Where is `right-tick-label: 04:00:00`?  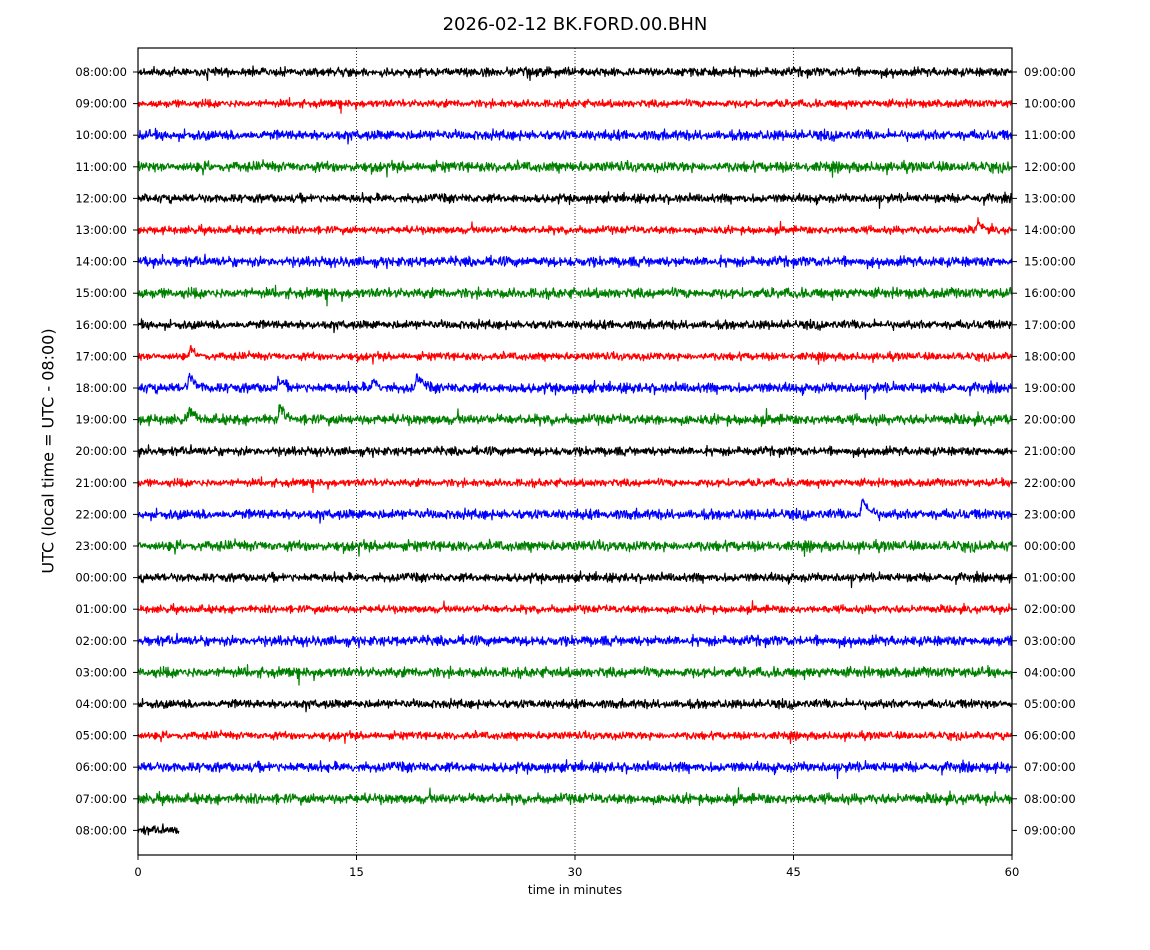 right-tick-label: 04:00:00 is located at coordinates (1050, 672).